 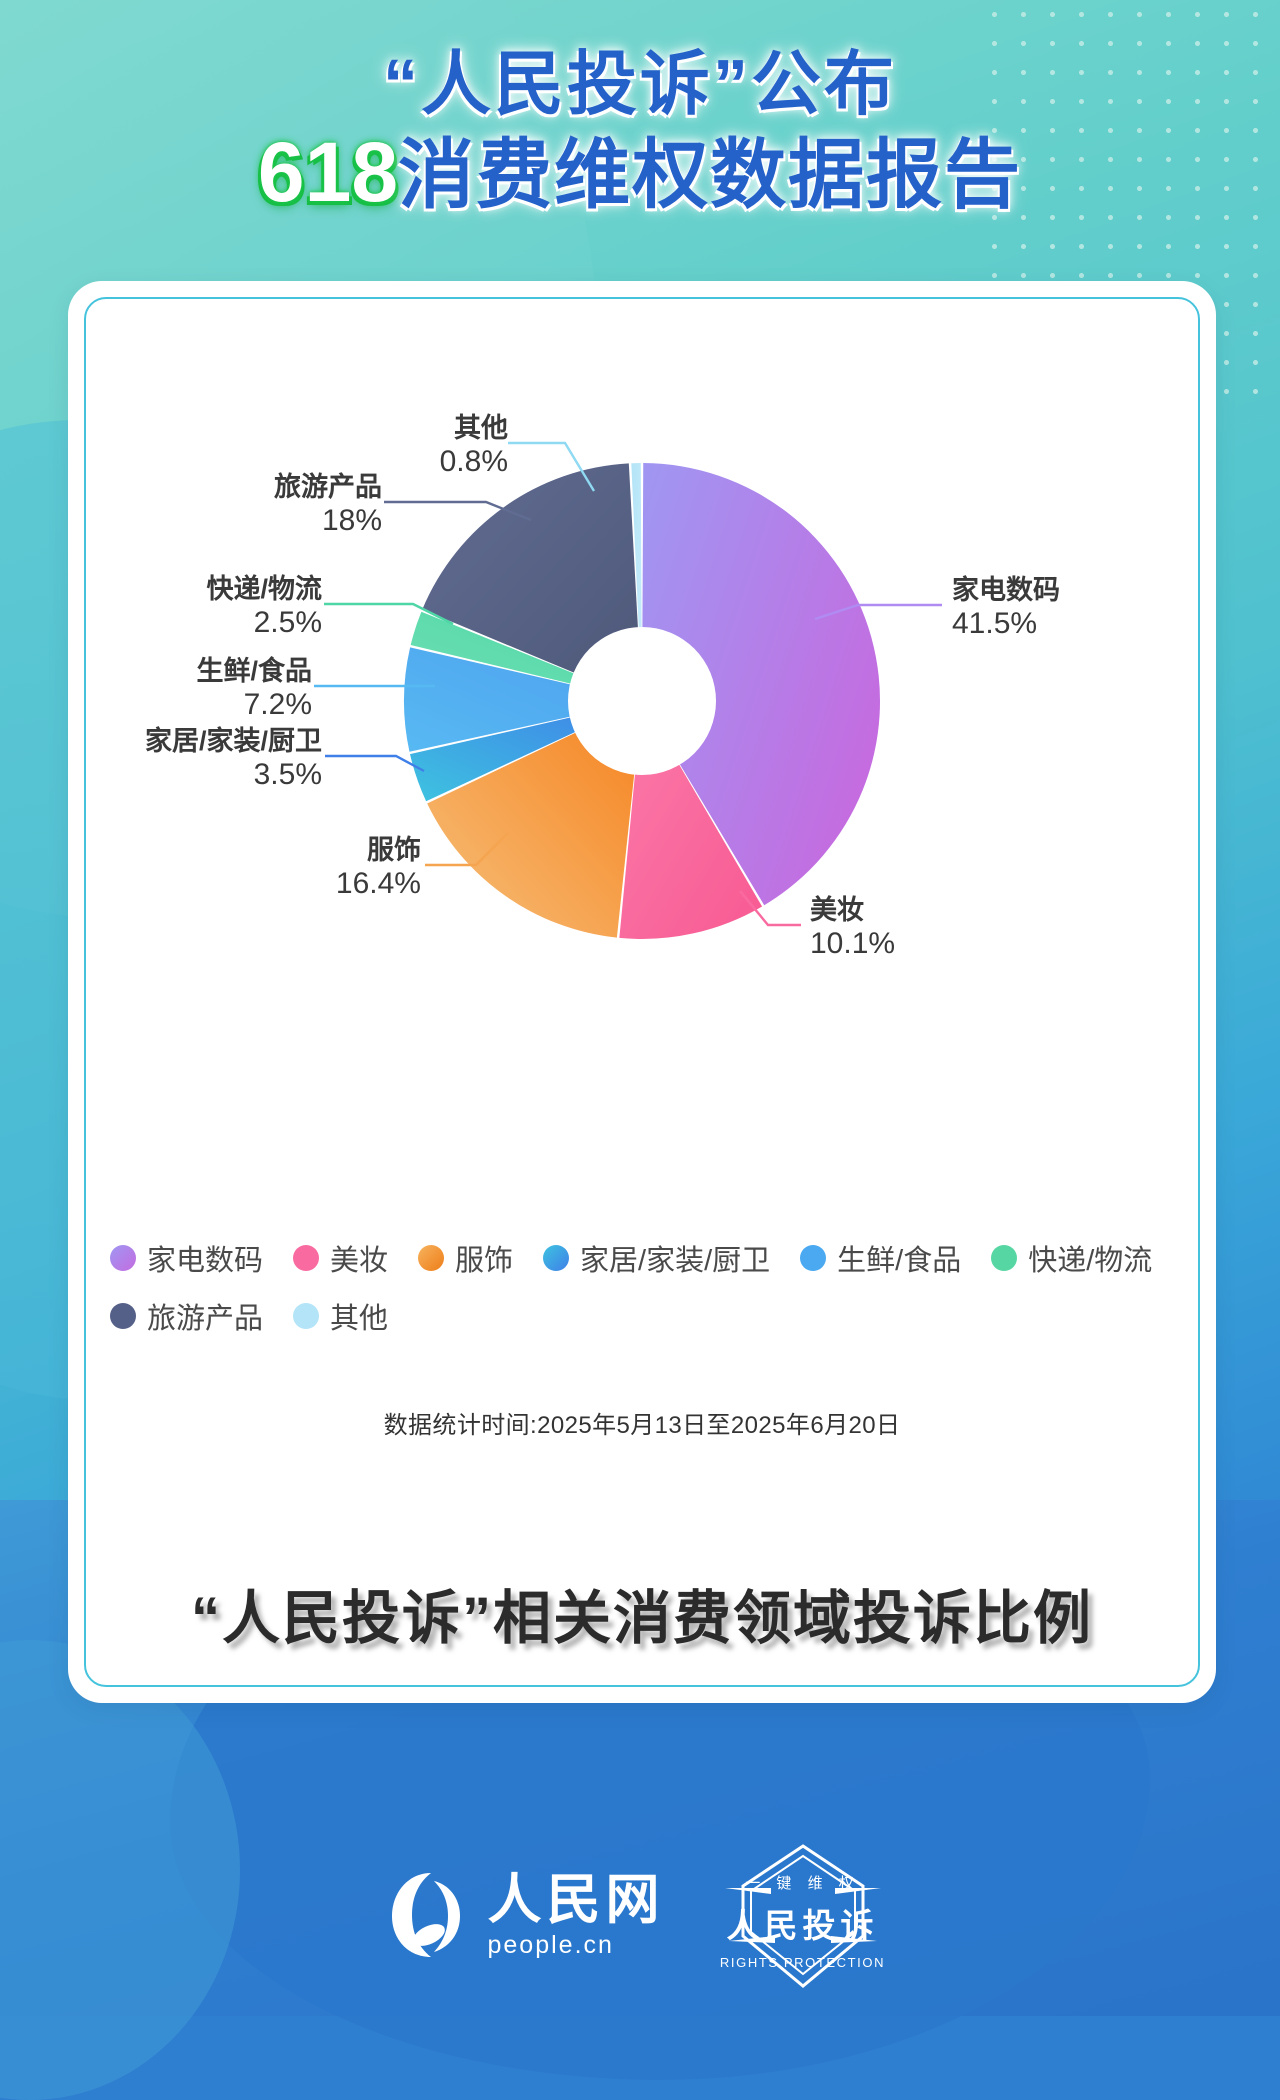 What do you see at coordinates (425, 1915) in the screenshot?
I see `people-globe-icon` at bounding box center [425, 1915].